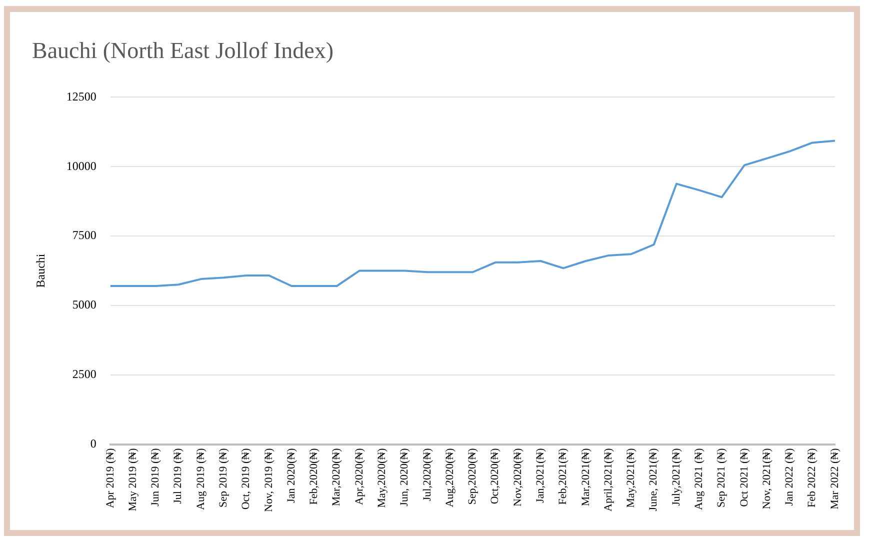  What do you see at coordinates (427, 475) in the screenshot?
I see `x-tick-label: Jul,2020(₦)` at bounding box center [427, 475].